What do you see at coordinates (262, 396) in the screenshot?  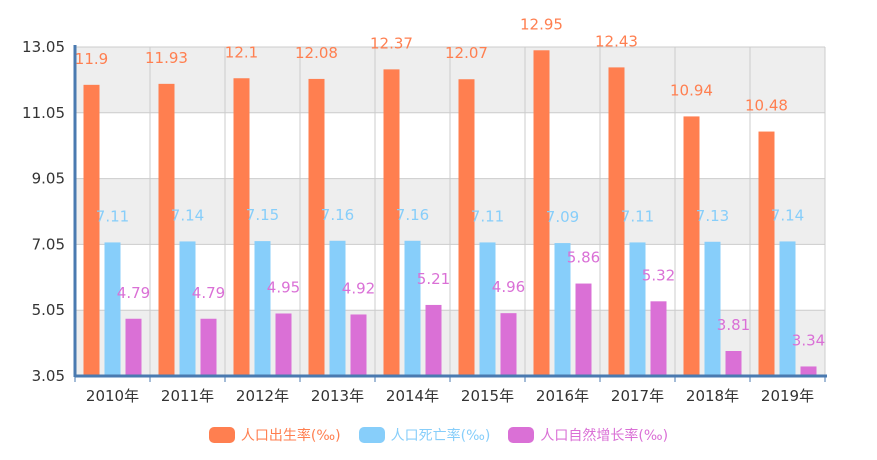 I see `x-tick-label: 2012年` at bounding box center [262, 396].